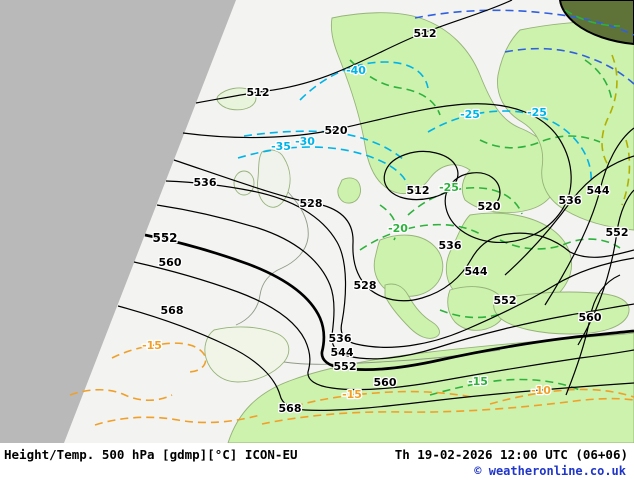  What do you see at coordinates (408, 265) in the screenshot?
I see `land-central-europe` at bounding box center [408, 265].